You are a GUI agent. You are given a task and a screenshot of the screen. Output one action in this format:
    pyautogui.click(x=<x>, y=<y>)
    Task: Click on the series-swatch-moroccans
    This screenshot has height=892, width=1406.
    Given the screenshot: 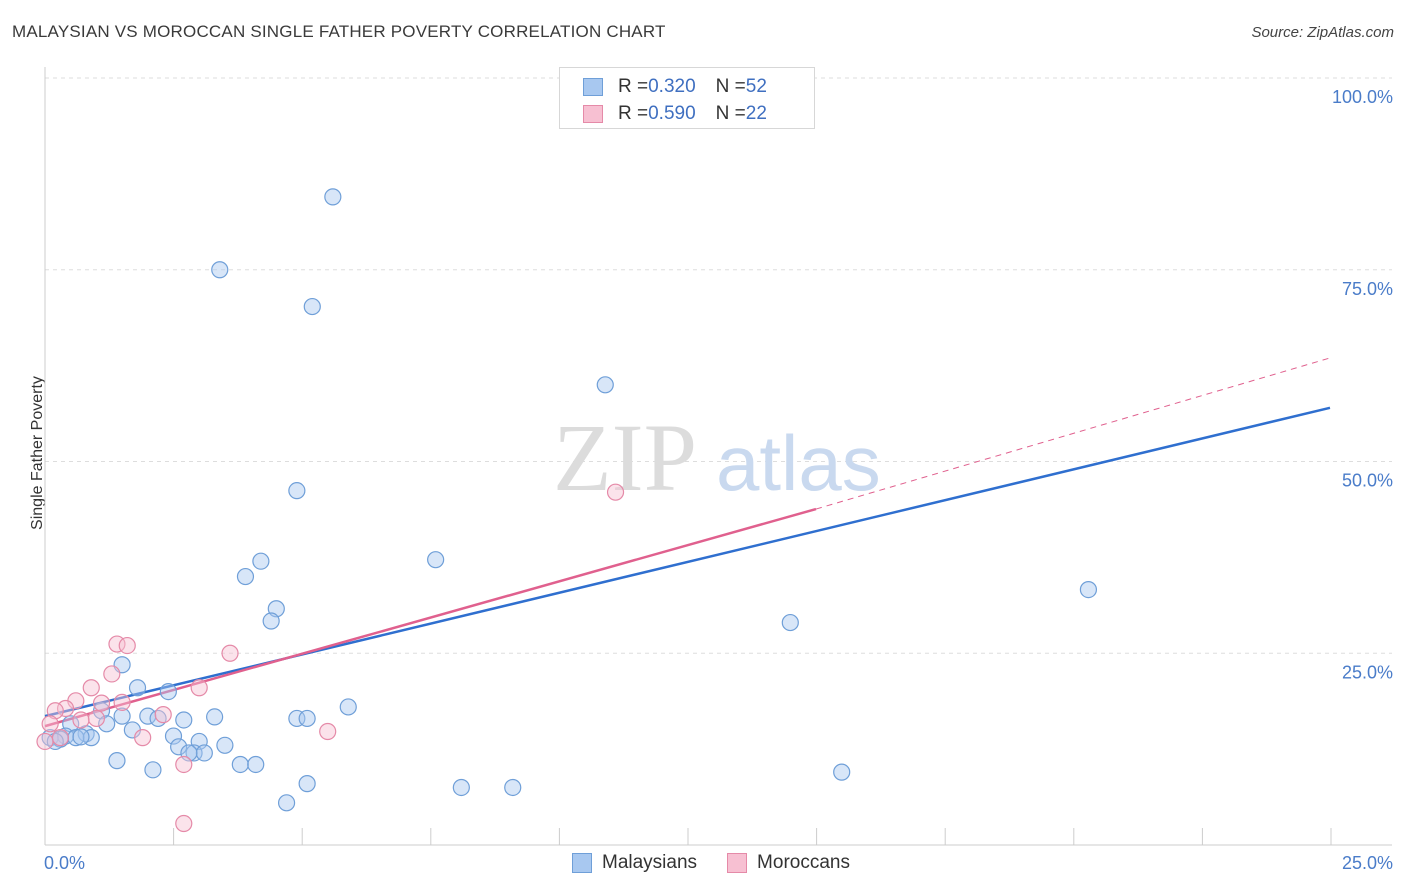 What is the action you would take?
    pyautogui.click(x=737, y=863)
    